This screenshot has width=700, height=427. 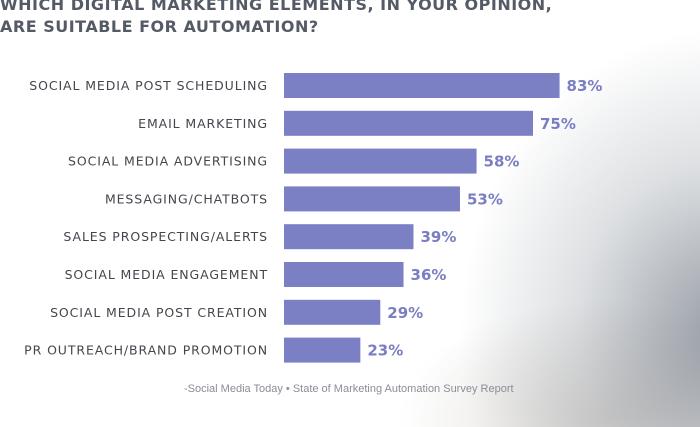 I want to click on category-label: SOCIAL MEDIA ADVERTISING, so click(x=168, y=161).